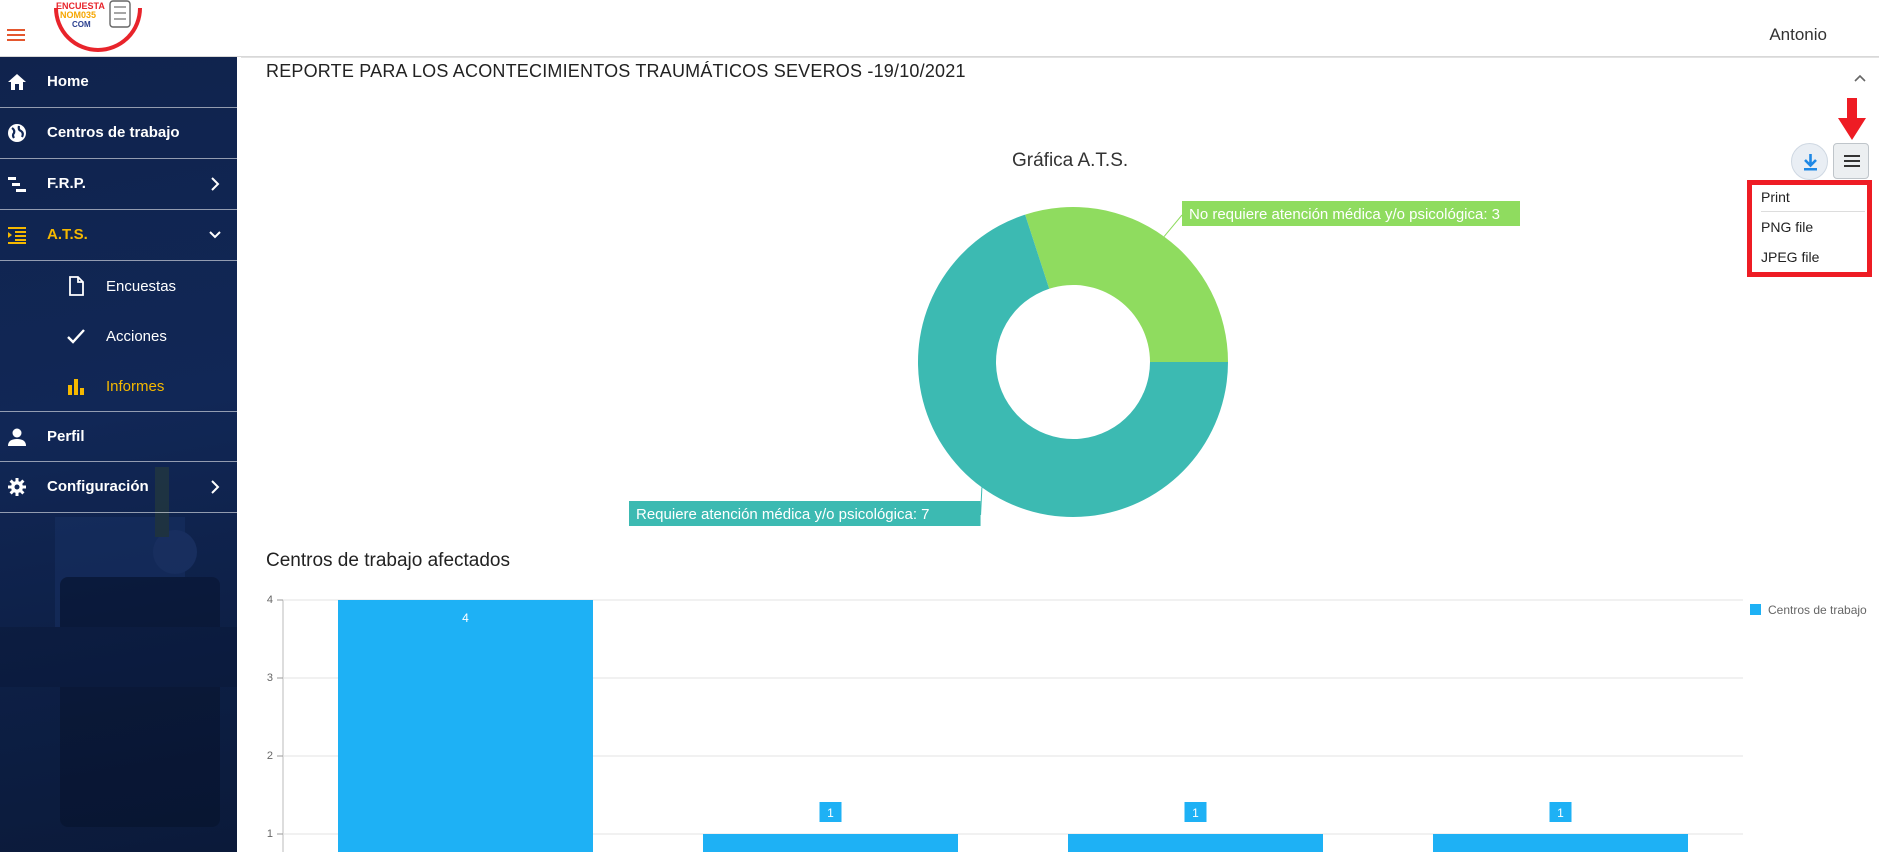  I want to click on document-icon, so click(76, 286).